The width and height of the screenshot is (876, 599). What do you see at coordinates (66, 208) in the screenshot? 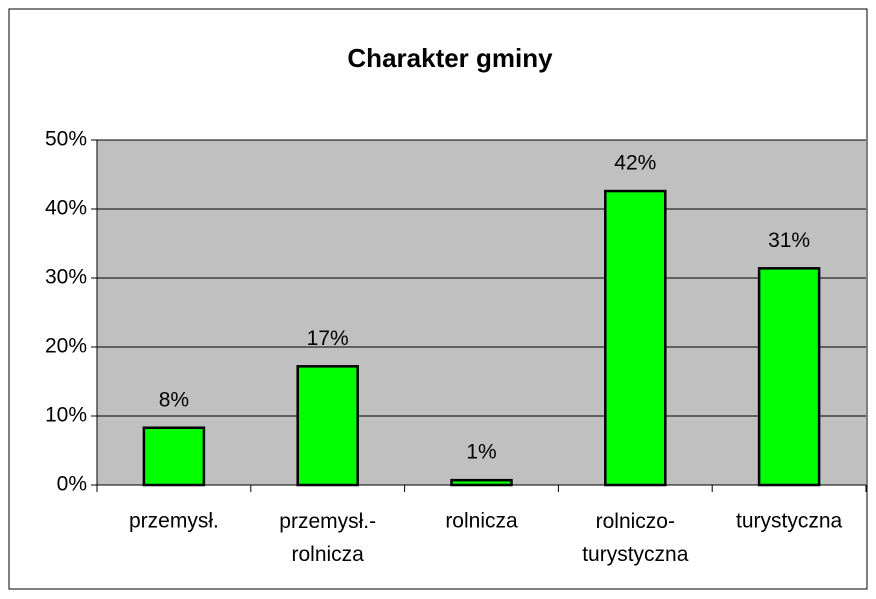
I see `y-tick-label: 40%` at bounding box center [66, 208].